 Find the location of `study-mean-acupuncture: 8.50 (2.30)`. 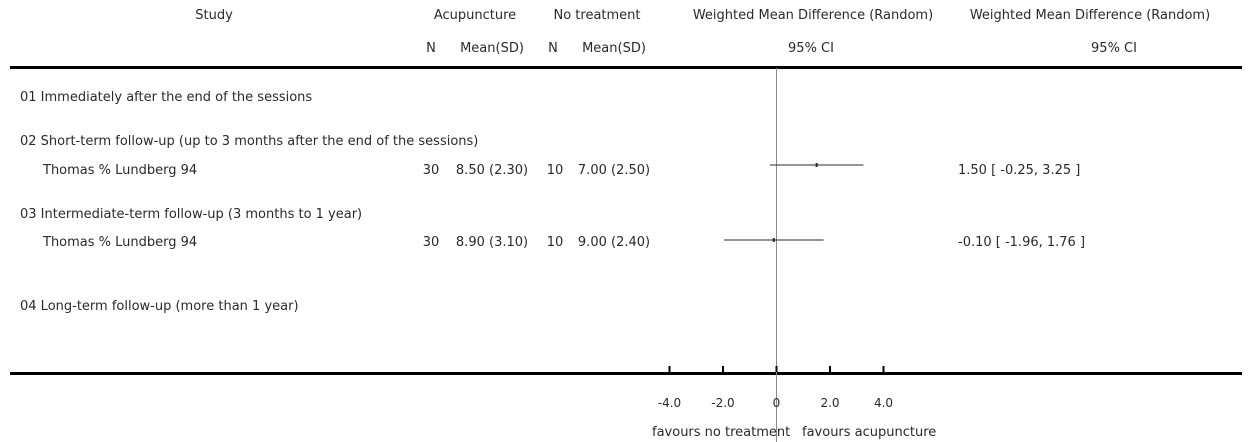

study-mean-acupuncture: 8.50 (2.30) is located at coordinates (492, 170).